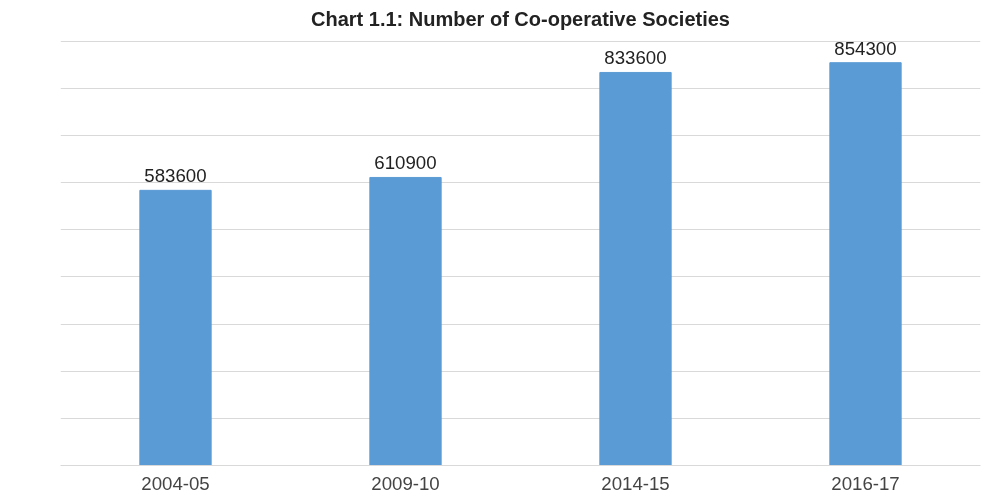 Image resolution: width=1006 pixels, height=498 pixels. Describe the element at coordinates (865, 483) in the screenshot. I see `x-tick-label: 2016-17` at that location.